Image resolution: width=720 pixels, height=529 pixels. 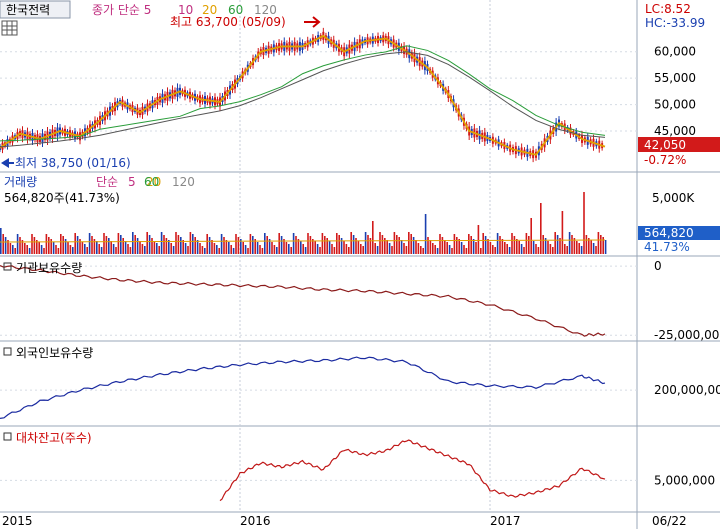 What do you see at coordinates (675, 78) in the screenshot?
I see `price-ytick-label: 55,000` at bounding box center [675, 78].